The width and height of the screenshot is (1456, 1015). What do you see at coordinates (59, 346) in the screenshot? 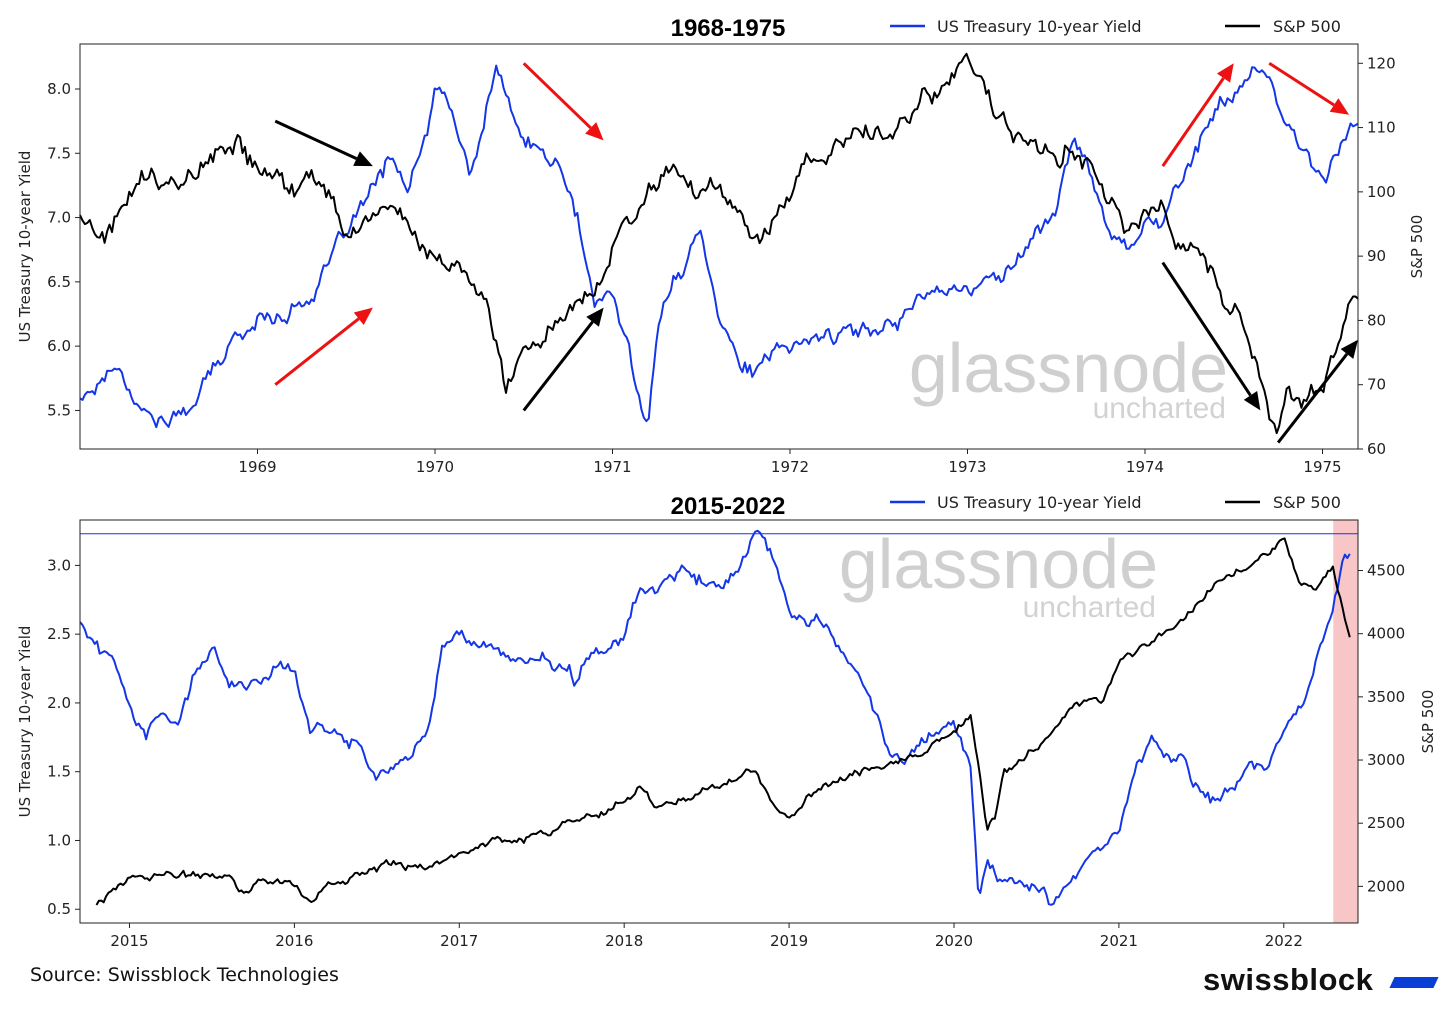
I see `y-tick-label: 6.0` at bounding box center [59, 346].